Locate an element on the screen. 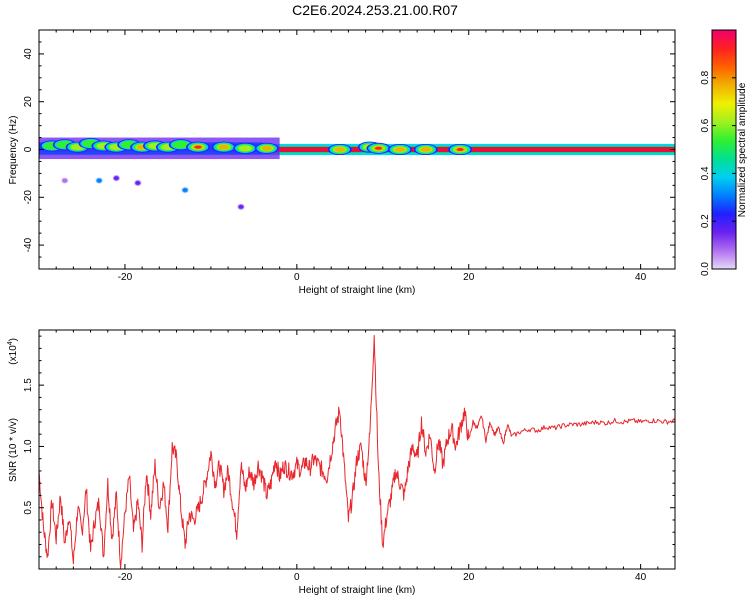  band-core is located at coordinates (357, 149).